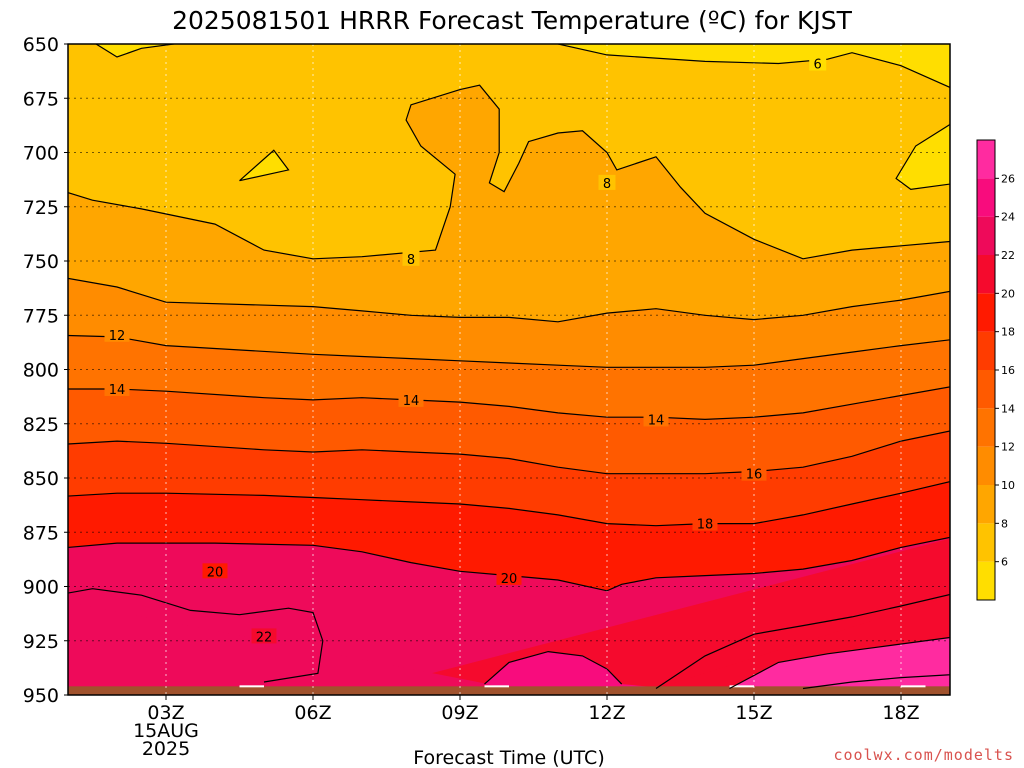 The image size is (1024, 768). Describe the element at coordinates (995, 370) in the screenshot. I see `colorbar: 6 8 10 12 14 16 18 20 22 24 26` at that location.